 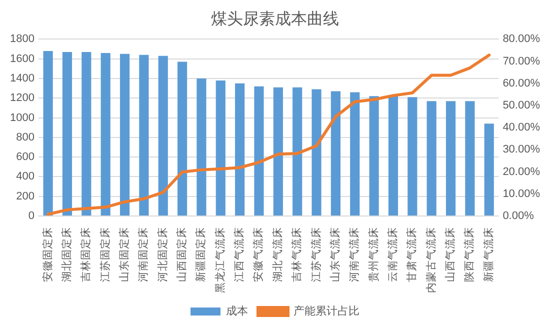 I want to click on y-tick-label: 600, so click(x=25, y=157).